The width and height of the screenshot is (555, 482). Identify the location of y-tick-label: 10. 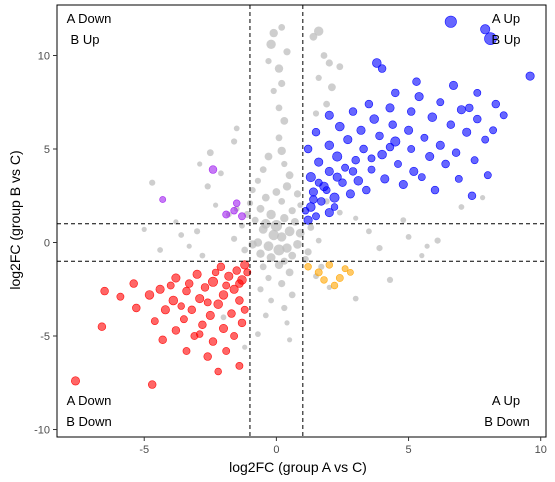
(44, 56).